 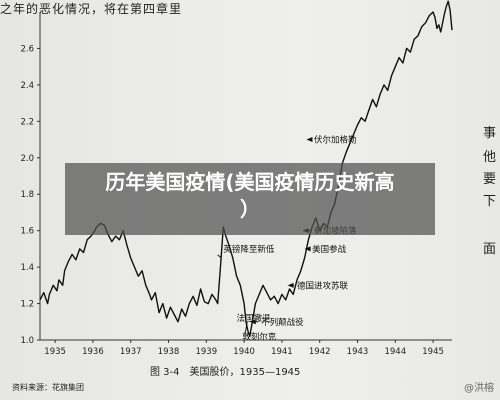 I want to click on x-tick-label: 1936, so click(x=93, y=352).